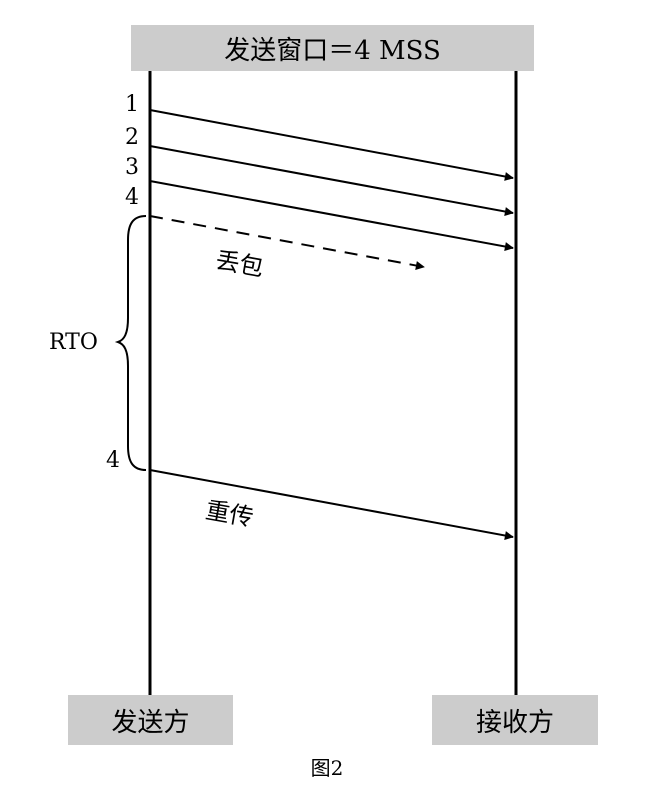 Image resolution: width=654 pixels, height=796 pixels. I want to click on segment-3-arrow, so click(331, 215).